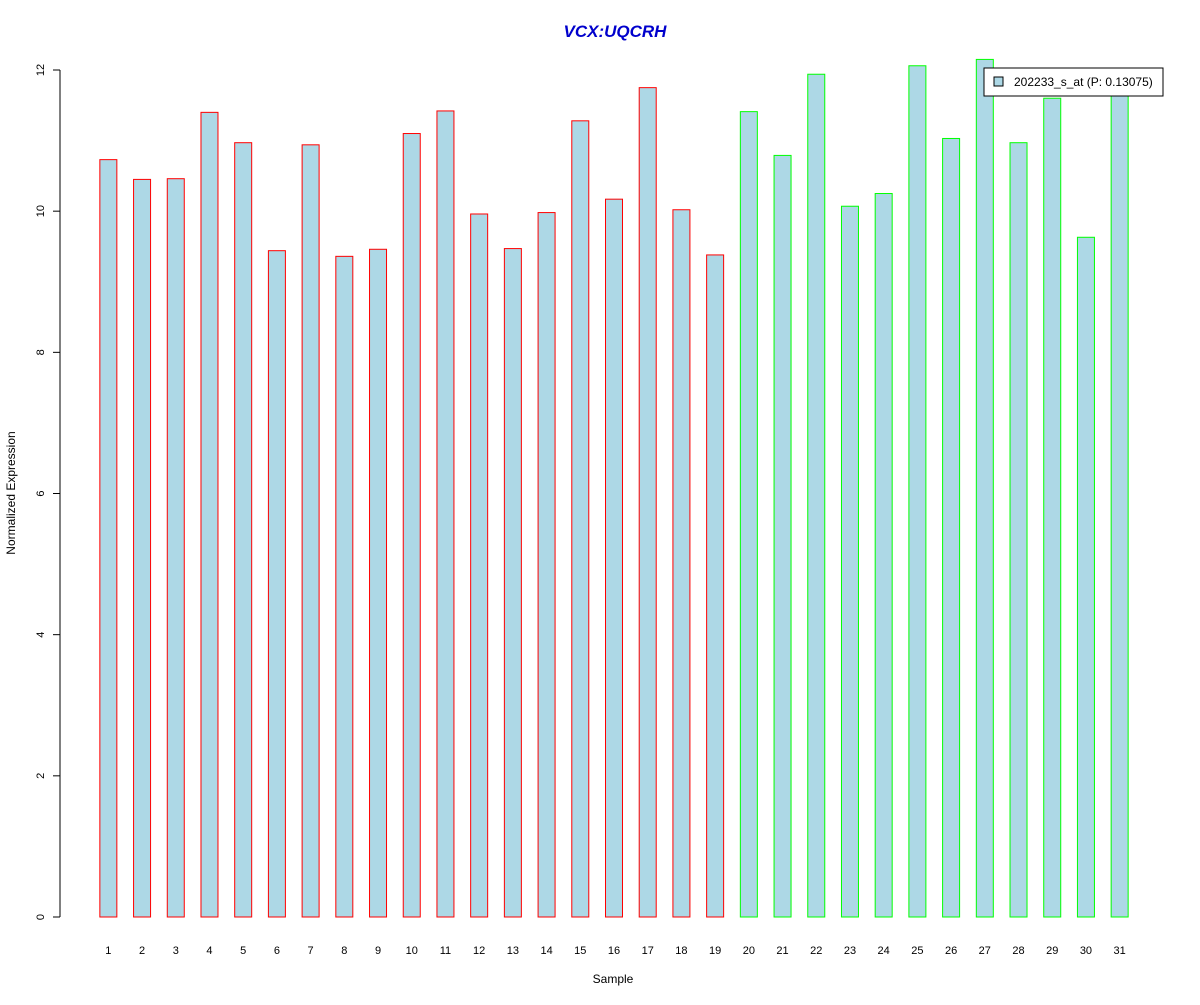 This screenshot has width=1200, height=1005. Describe the element at coordinates (209, 951) in the screenshot. I see `x-tick-label: 4` at that location.